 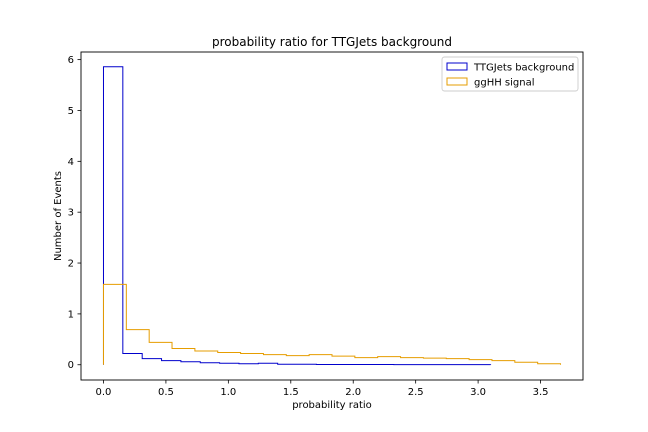 What do you see at coordinates (71, 60) in the screenshot?
I see `y-tick-label-6: 6` at bounding box center [71, 60].